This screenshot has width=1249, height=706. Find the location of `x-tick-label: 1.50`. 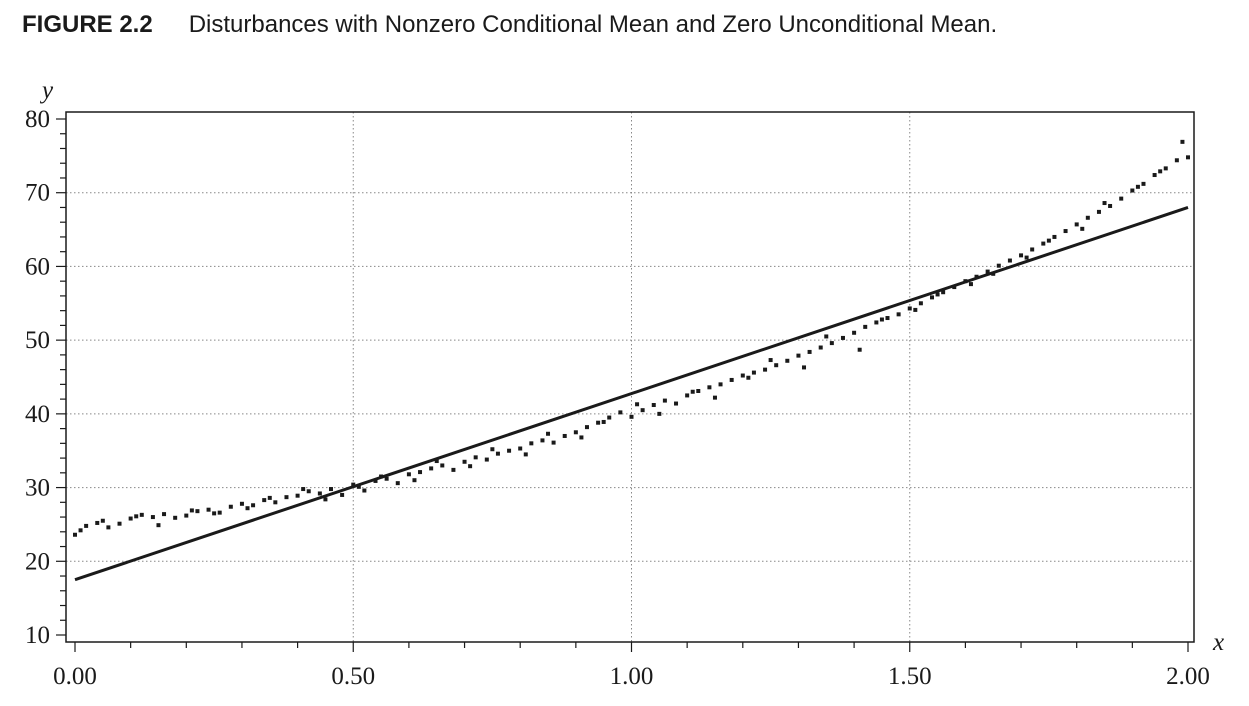

x-tick-label: 1.50 is located at coordinates (910, 676).